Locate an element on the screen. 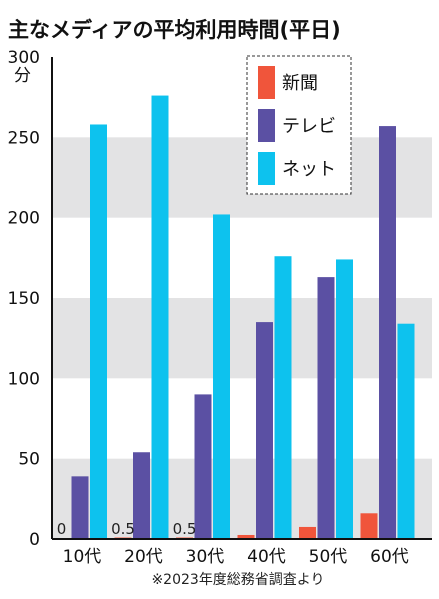 This screenshot has width=439, height=599. x-category-label: 50代 is located at coordinates (328, 557).